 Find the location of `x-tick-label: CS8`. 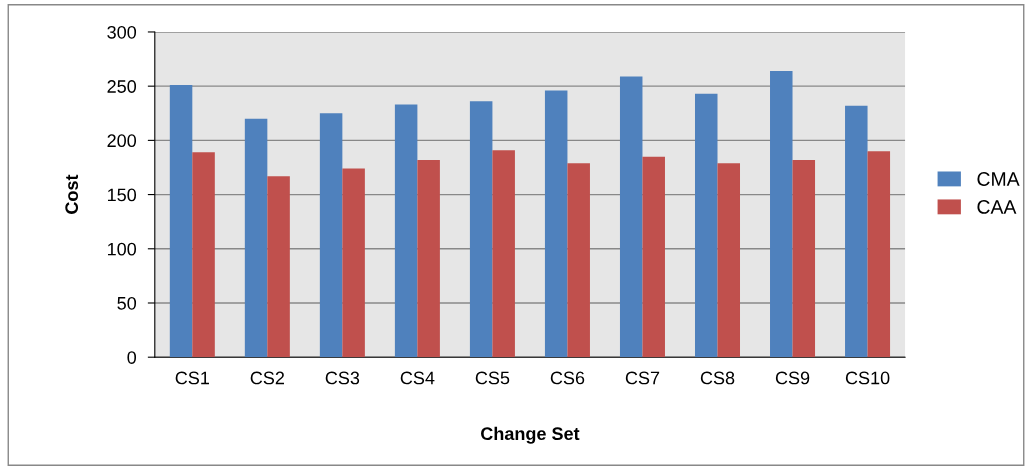

x-tick-label: CS8 is located at coordinates (717, 378).